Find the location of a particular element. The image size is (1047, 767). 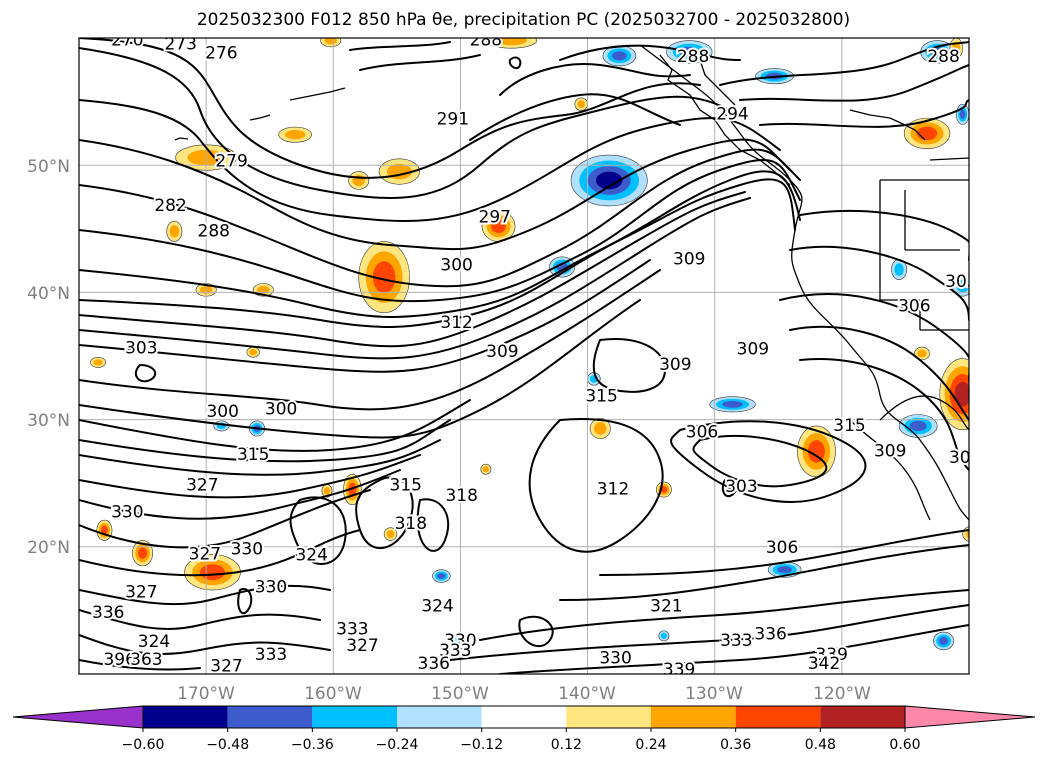

colorbar-tick-label: −0.24 is located at coordinates (397, 745).